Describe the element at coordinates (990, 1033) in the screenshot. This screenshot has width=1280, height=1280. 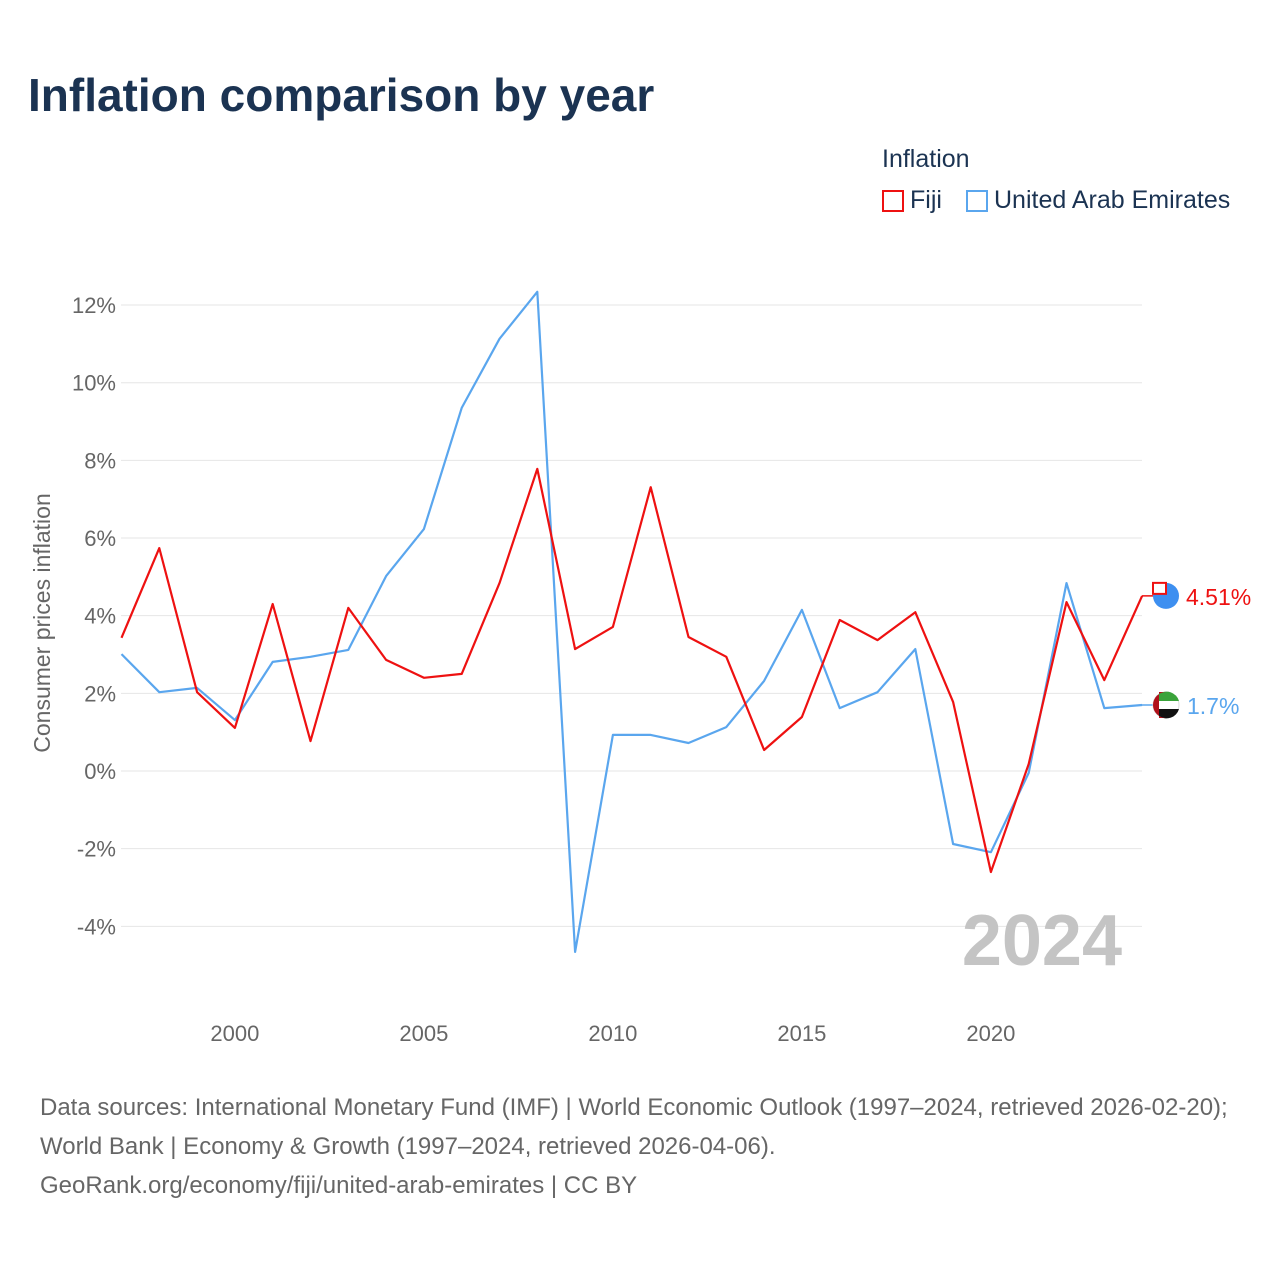
I see `x-tick-label: 2020` at that location.